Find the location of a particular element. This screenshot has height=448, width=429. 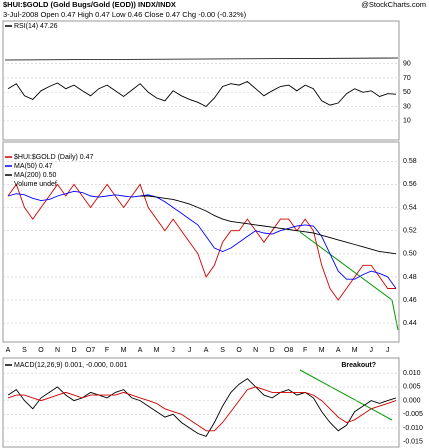

y-tick-label: 0.46 is located at coordinates (410, 300).